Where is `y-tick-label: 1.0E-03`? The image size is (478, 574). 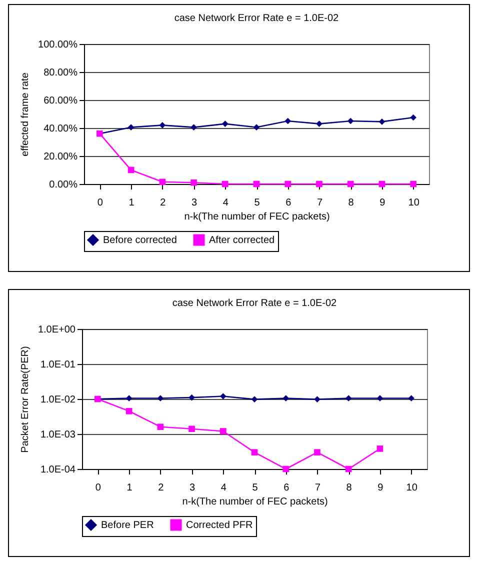 y-tick-label: 1.0E-03 is located at coordinates (58, 435).